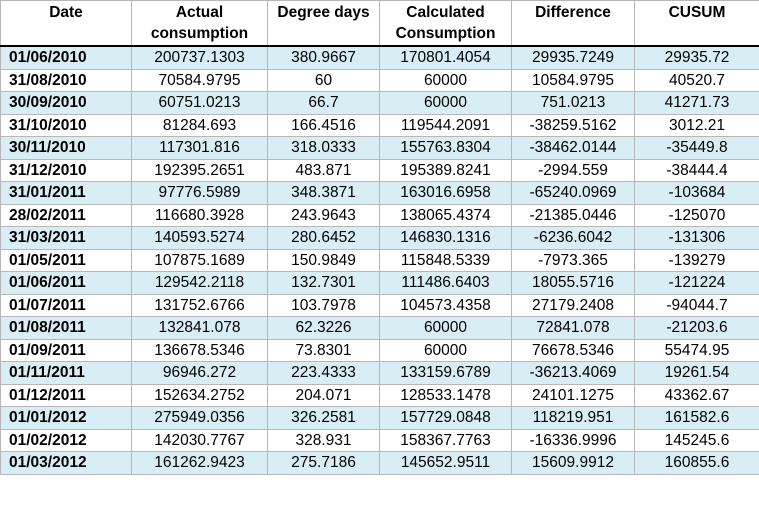 The width and height of the screenshot is (759, 528). What do you see at coordinates (696, 80) in the screenshot?
I see `cell-cusum: 40520.7` at bounding box center [696, 80].